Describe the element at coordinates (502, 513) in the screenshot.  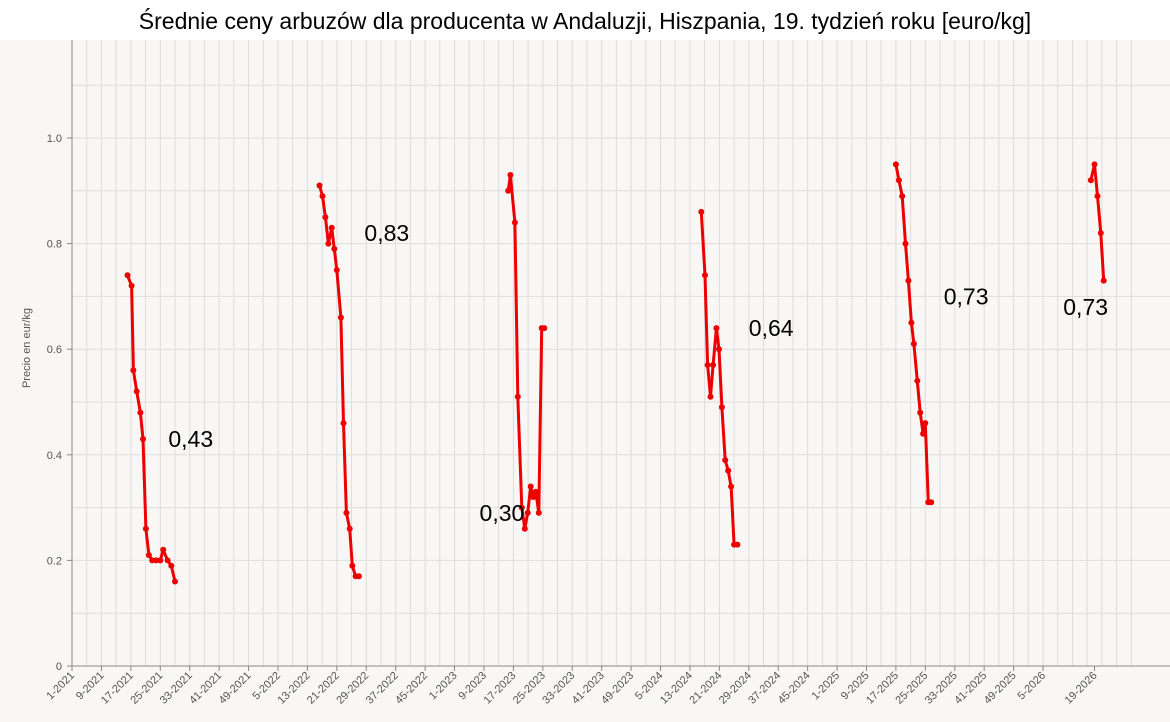
I see `annotation-label: 0,30` at that location.